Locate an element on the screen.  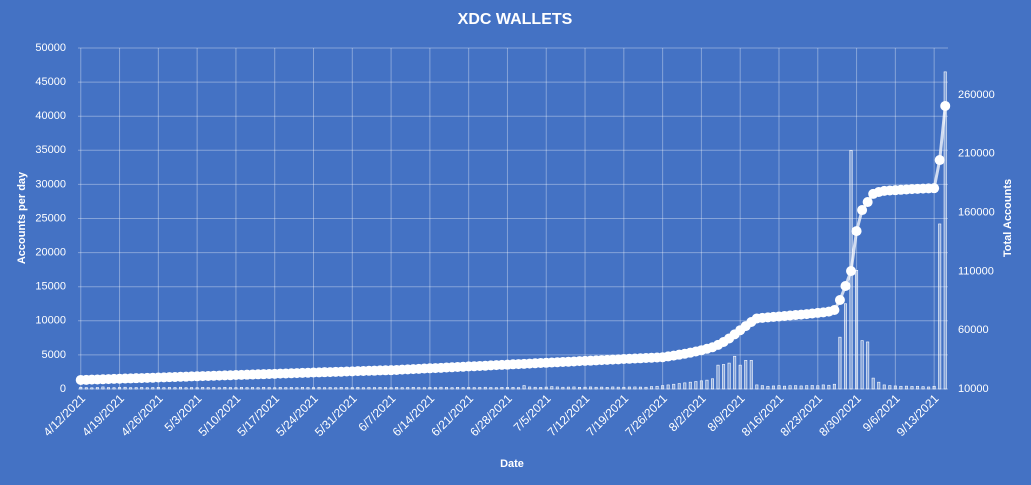
y-axis-title: Accounts per day is located at coordinates (22, 217).